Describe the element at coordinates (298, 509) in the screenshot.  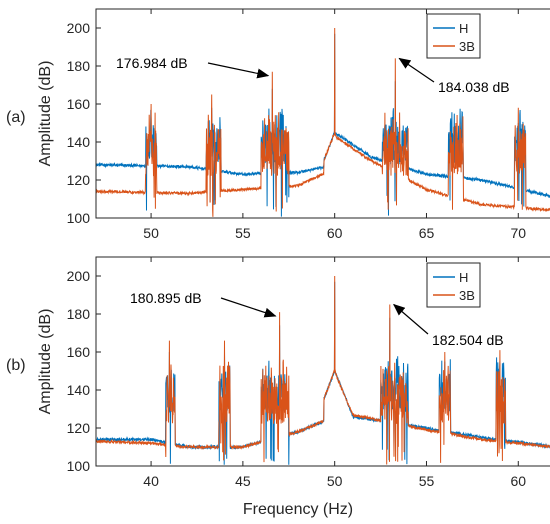
I see `x-axis-title: Frequency (Hz)` at that location.